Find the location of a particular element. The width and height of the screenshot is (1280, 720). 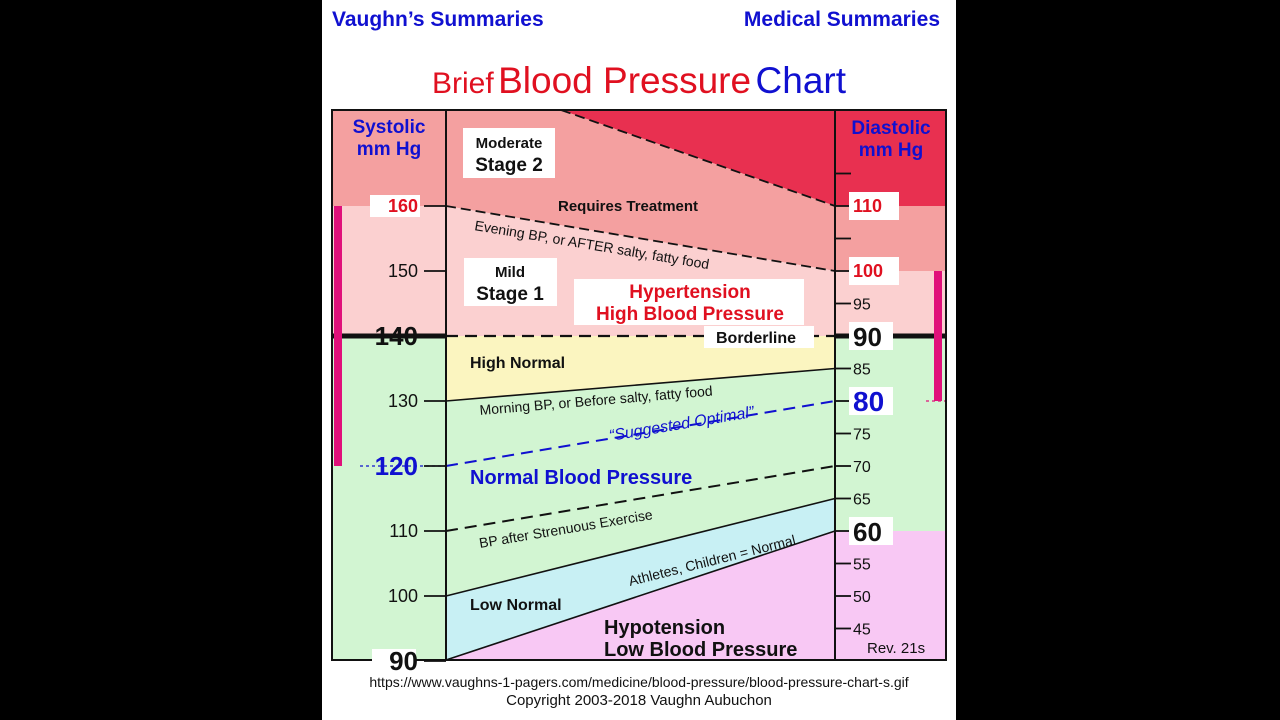

left-band-stage2 is located at coordinates (389, 158).